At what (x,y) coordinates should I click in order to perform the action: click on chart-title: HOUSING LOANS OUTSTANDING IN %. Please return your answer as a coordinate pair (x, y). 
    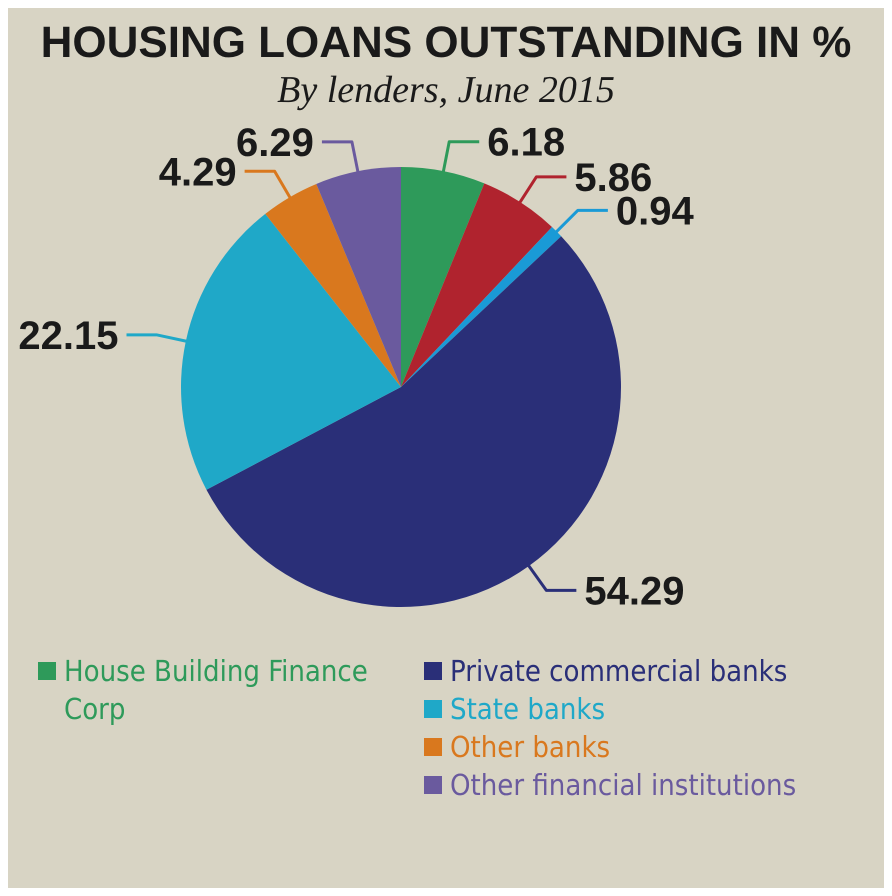
    Looking at the image, I should click on (446, 42).